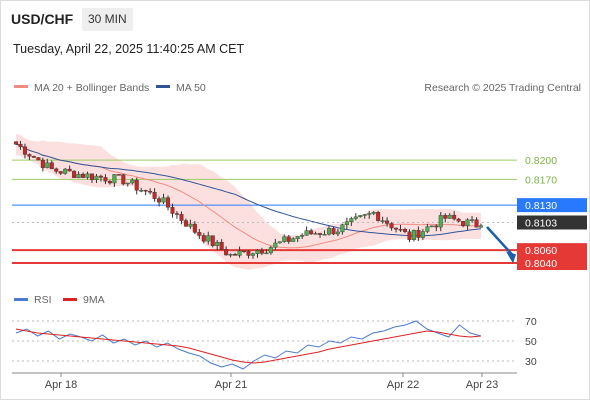 The image size is (590, 400). Describe the element at coordinates (163, 86) in the screenshot. I see `ma50-legend-swatch` at that location.